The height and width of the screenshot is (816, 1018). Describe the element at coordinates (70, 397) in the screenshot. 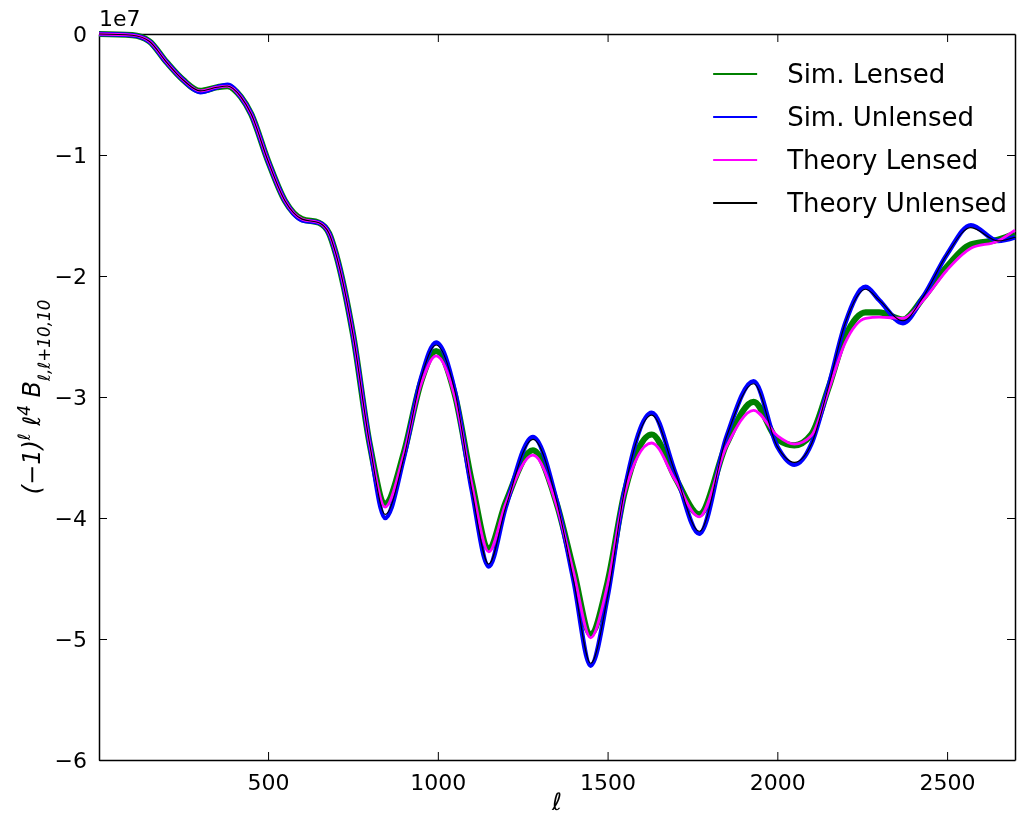

I see `y-tick-label: −3` at that location.